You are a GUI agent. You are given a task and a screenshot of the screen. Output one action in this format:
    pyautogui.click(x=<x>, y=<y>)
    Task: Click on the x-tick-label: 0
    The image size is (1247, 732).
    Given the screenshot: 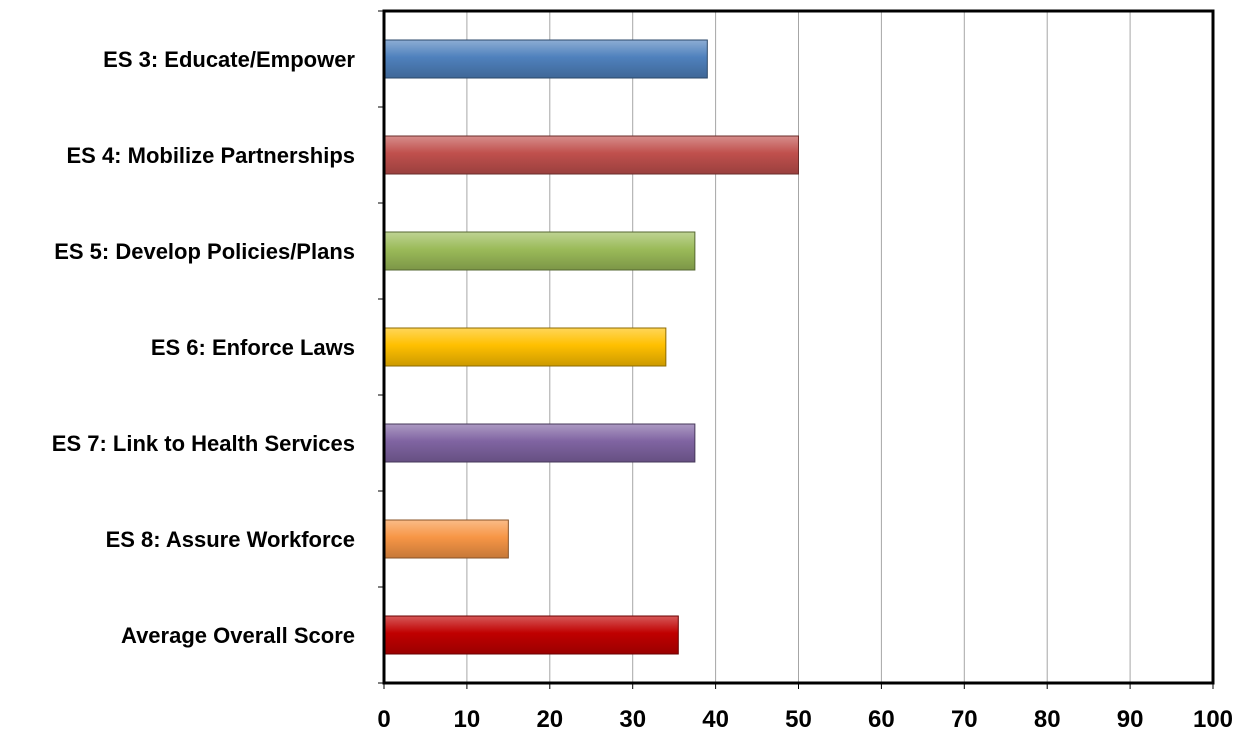 What is the action you would take?
    pyautogui.click(x=383, y=719)
    